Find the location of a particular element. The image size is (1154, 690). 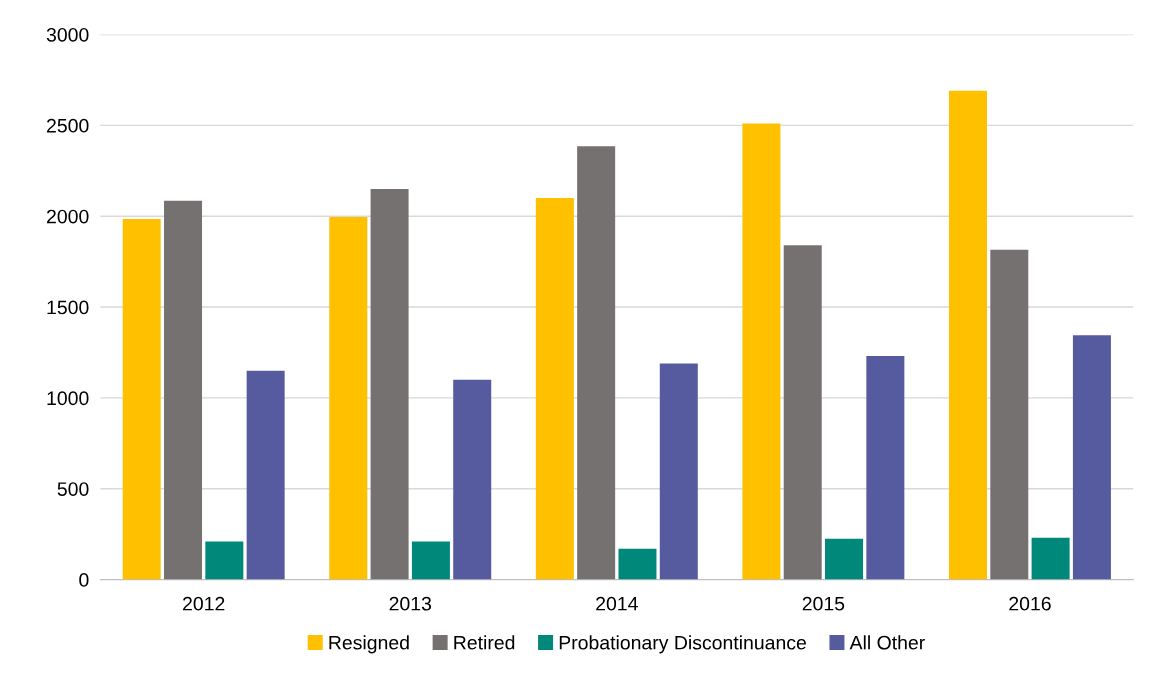

x-tick-label: 2016 is located at coordinates (1030, 603).